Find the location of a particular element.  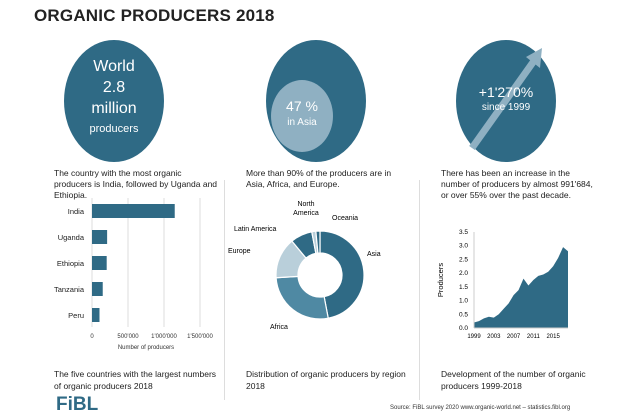

y-tick-label: 1.5 is located at coordinates (463, 287).